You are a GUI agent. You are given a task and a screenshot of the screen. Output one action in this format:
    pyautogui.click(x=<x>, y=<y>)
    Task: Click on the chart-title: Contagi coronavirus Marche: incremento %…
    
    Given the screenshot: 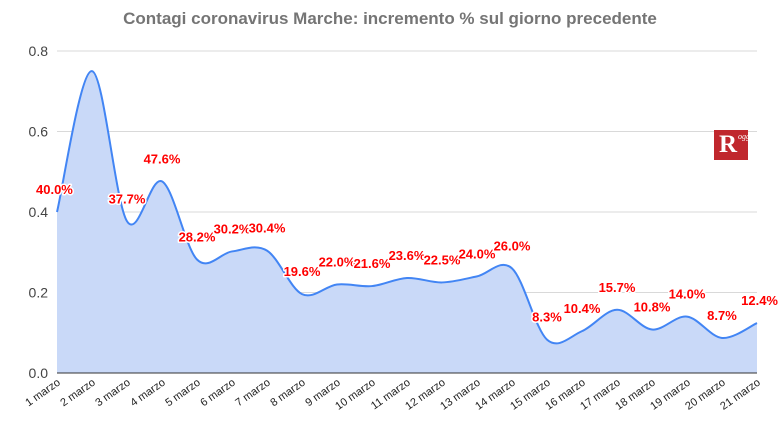 What is the action you would take?
    pyautogui.click(x=390, y=18)
    